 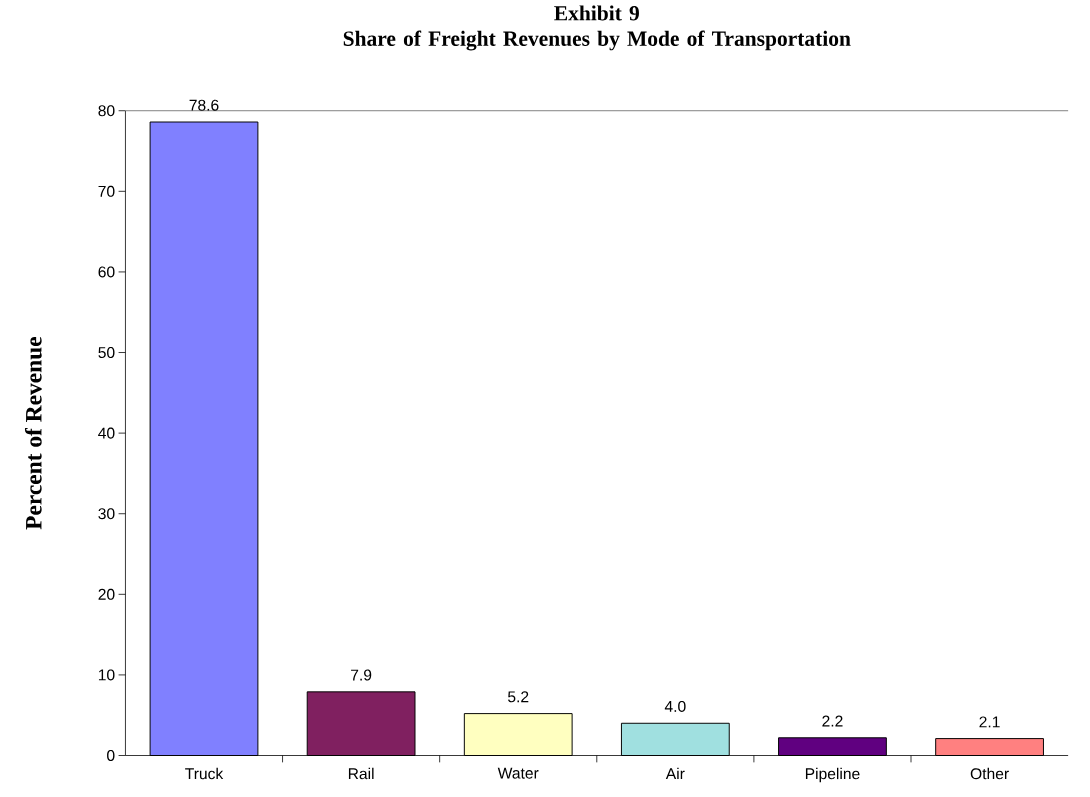 What do you see at coordinates (518, 697) in the screenshot?
I see `data-label: 5.2` at bounding box center [518, 697].